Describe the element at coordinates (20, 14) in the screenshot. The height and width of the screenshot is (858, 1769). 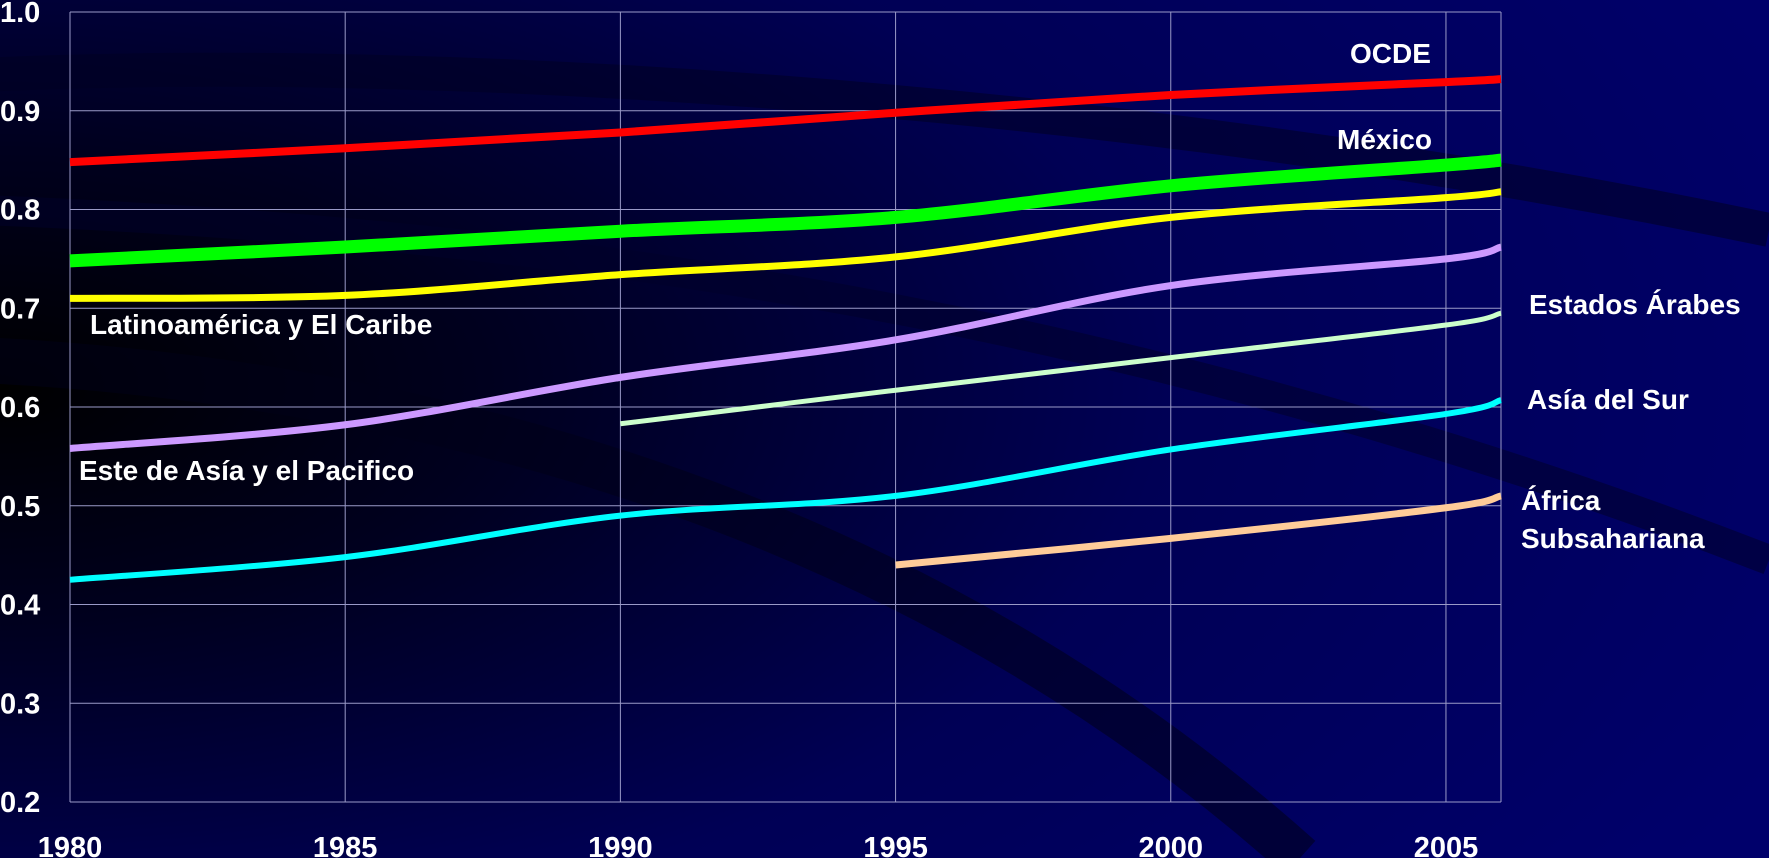
I see `y-tick-label-1.0: 1.0` at that location.